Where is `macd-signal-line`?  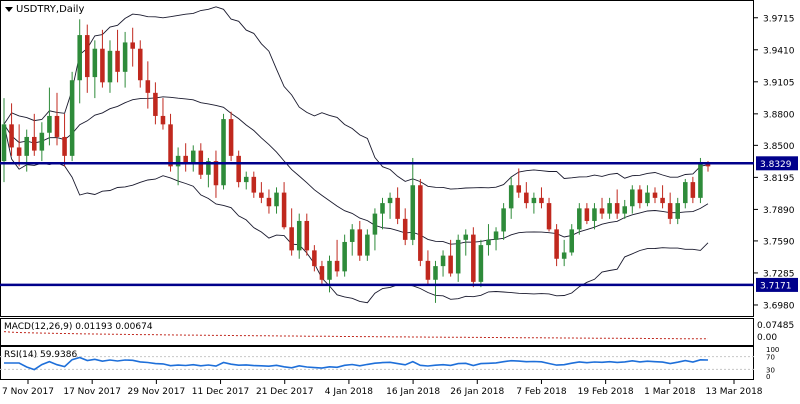
macd-signal-line is located at coordinates (355, 335).